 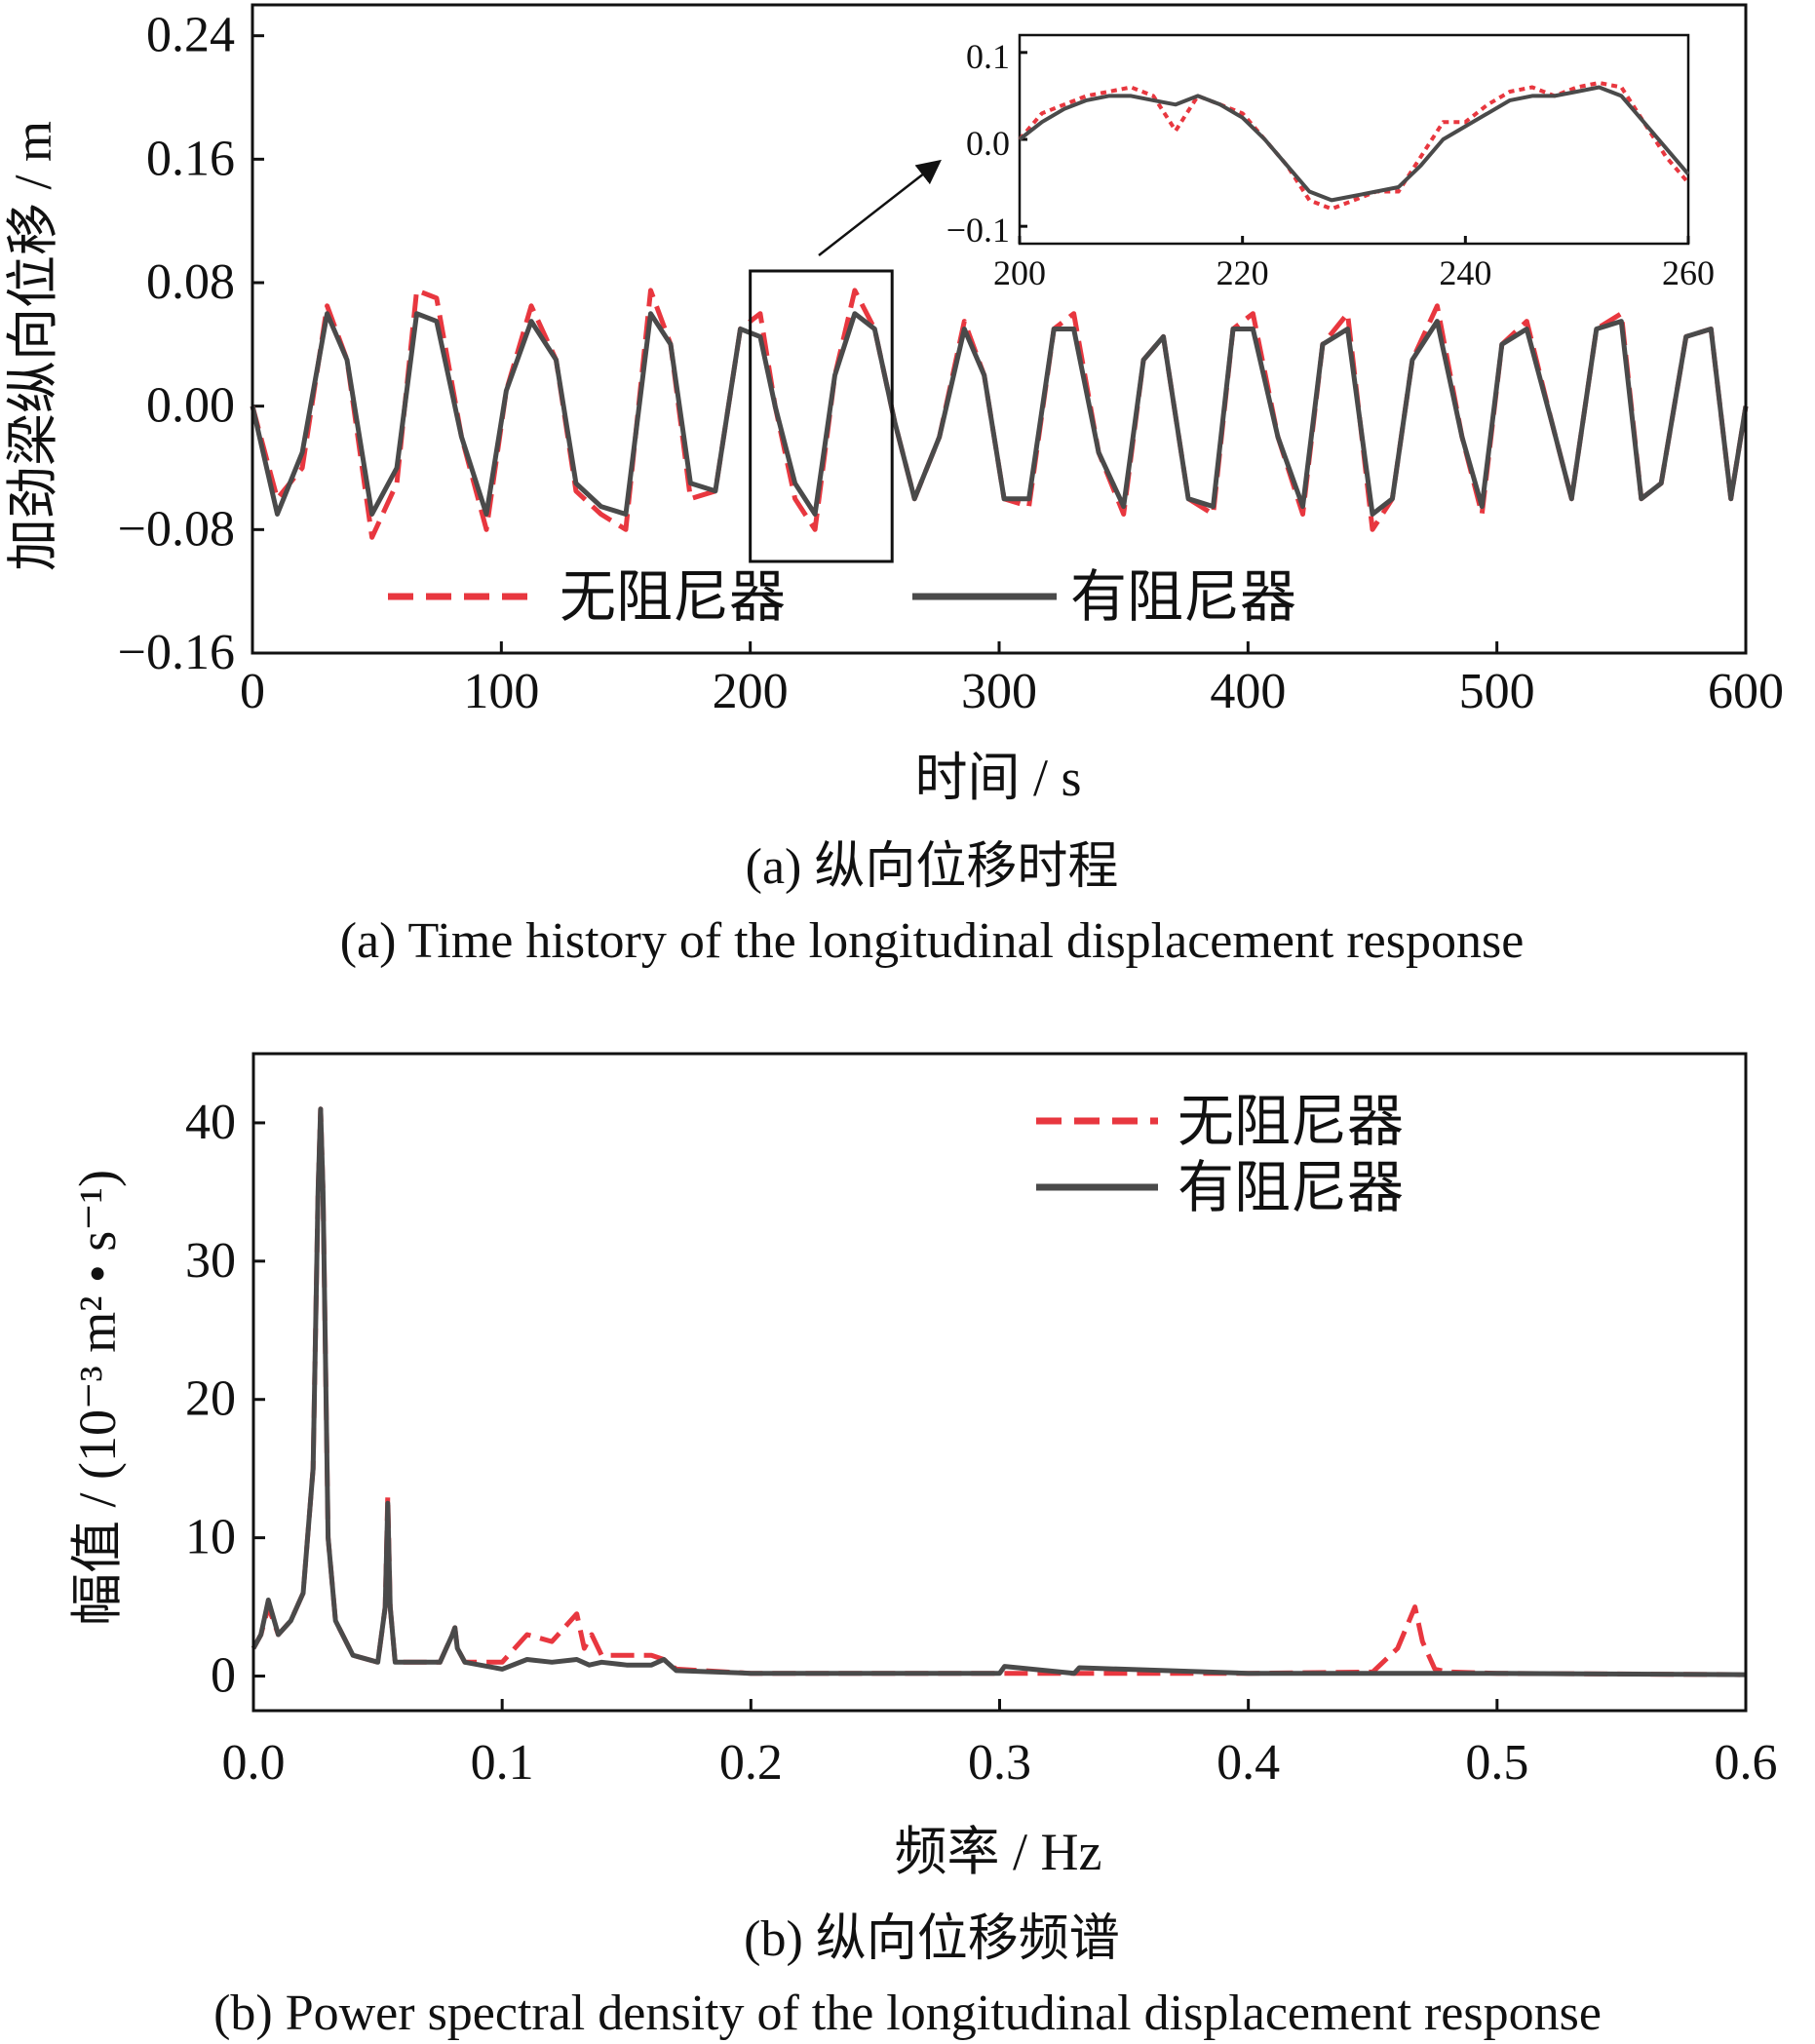 I want to click on chart-a-xtick-label: 500, so click(x=1497, y=691).